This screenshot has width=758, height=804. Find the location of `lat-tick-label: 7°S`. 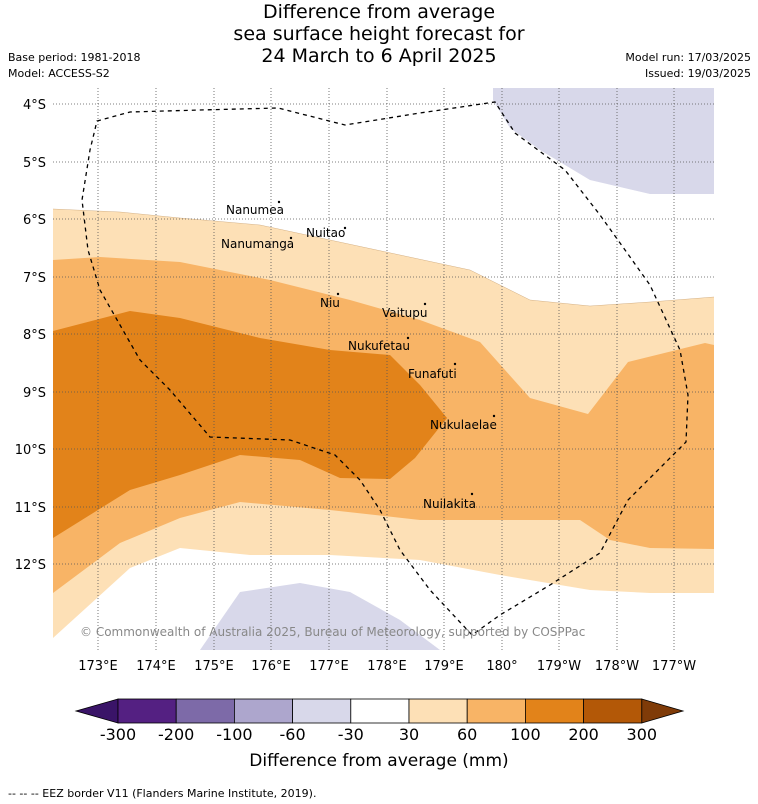

lat-tick-label: 7°S is located at coordinates (34, 278).